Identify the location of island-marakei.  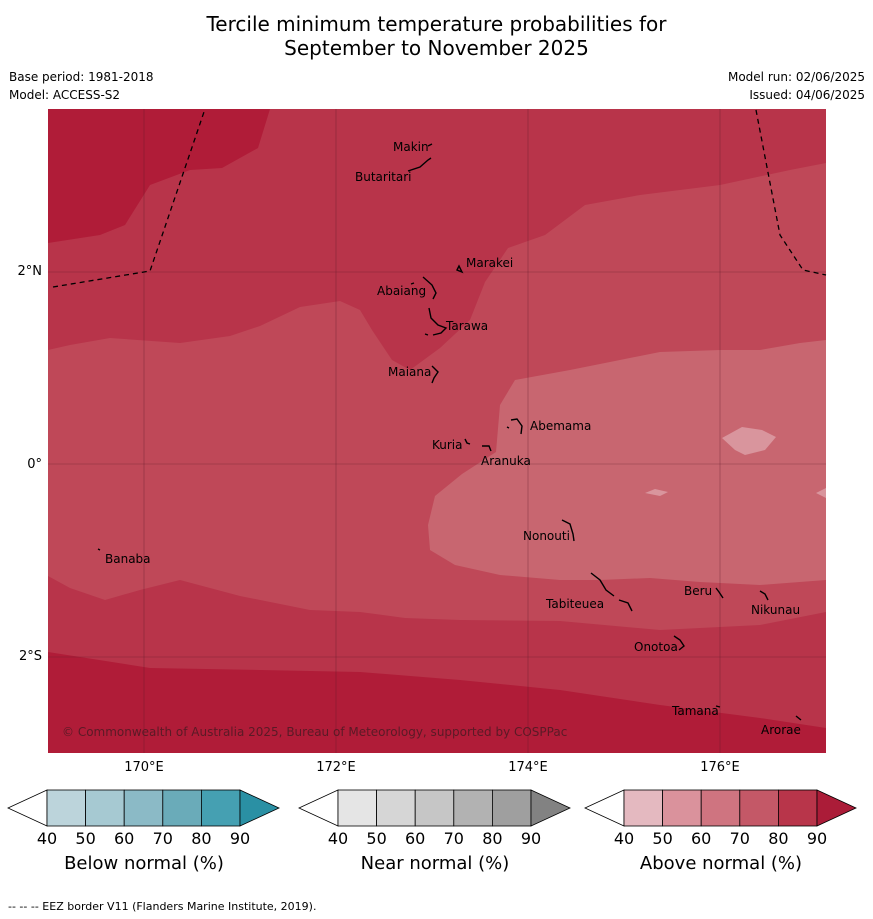
(460, 269).